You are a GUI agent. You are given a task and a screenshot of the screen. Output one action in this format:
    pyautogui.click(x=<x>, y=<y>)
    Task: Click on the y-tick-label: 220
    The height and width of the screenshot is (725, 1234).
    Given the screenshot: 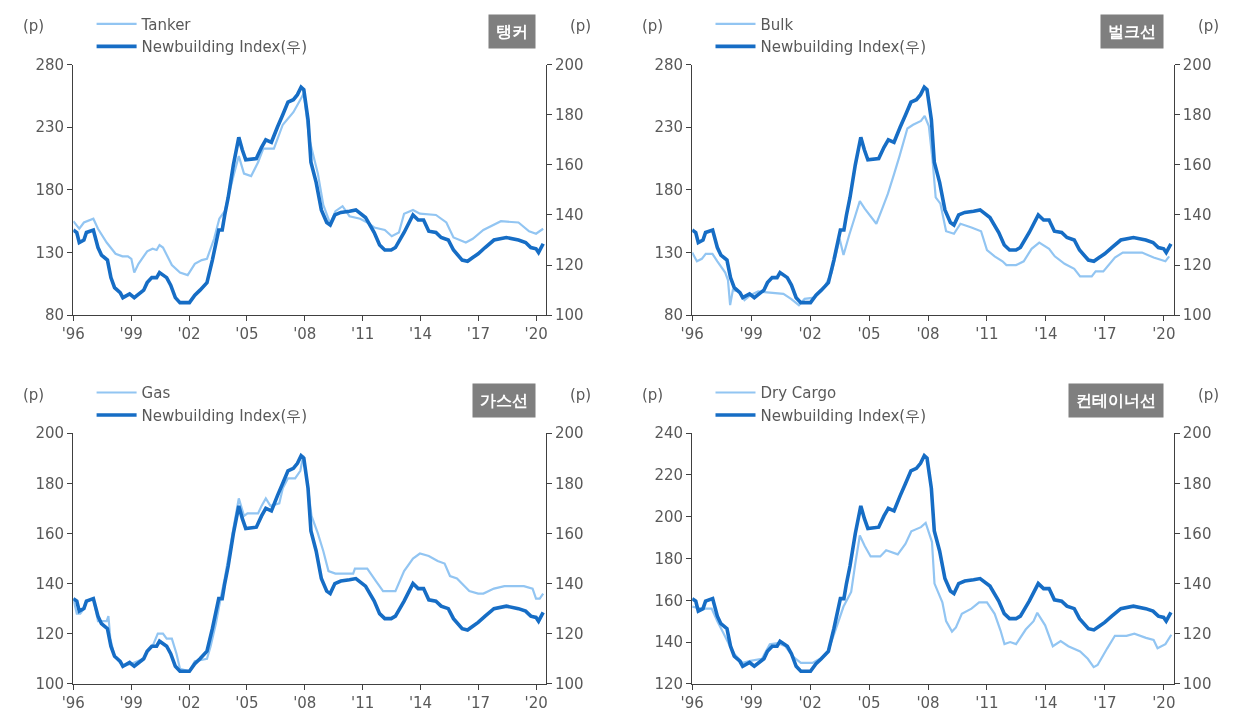 What is the action you would take?
    pyautogui.click(x=669, y=475)
    